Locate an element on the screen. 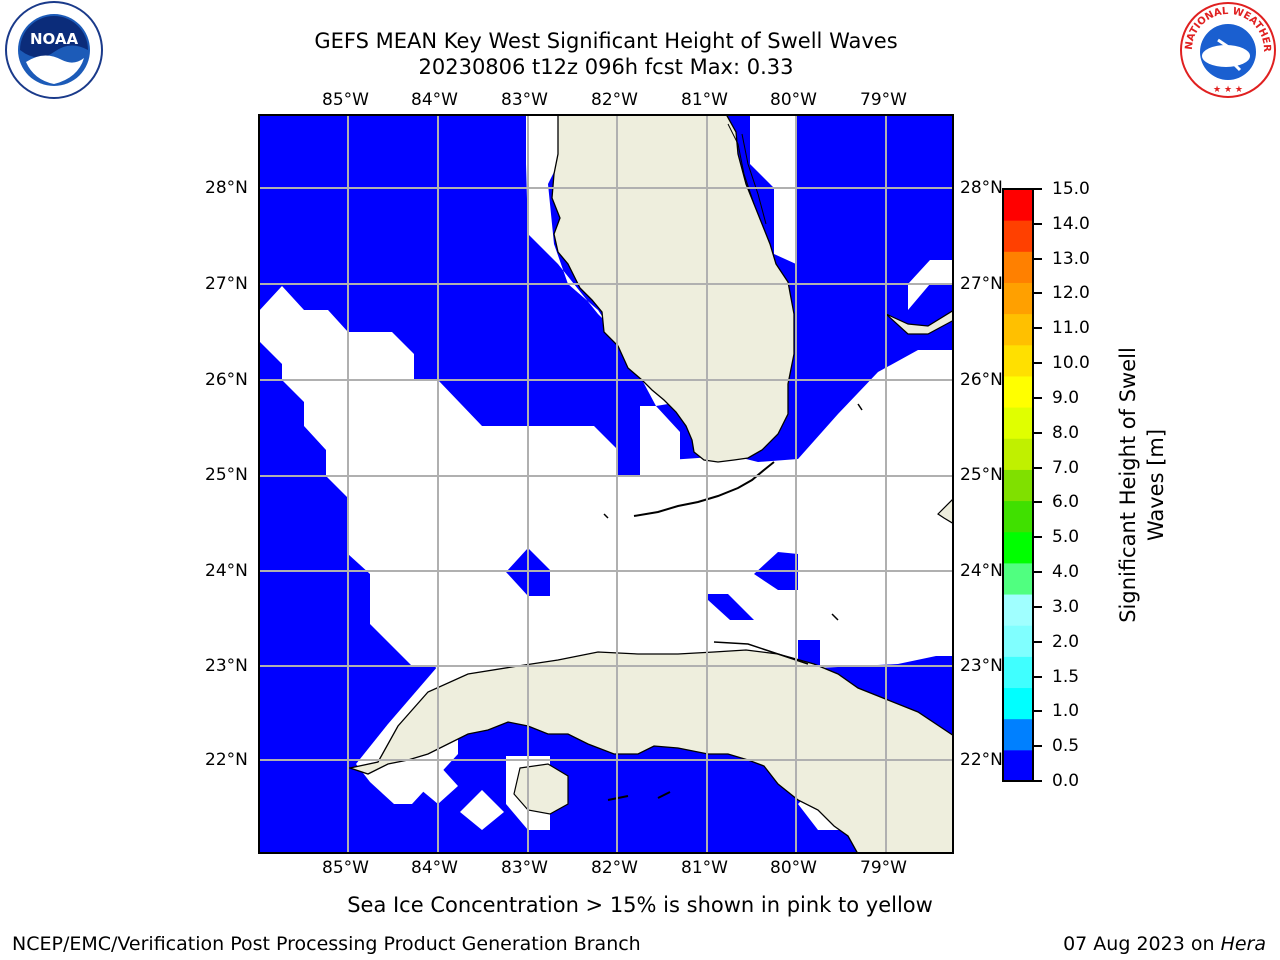 This screenshot has width=1280, height=960. colorbar-label: 9.0 is located at coordinates (1066, 397).